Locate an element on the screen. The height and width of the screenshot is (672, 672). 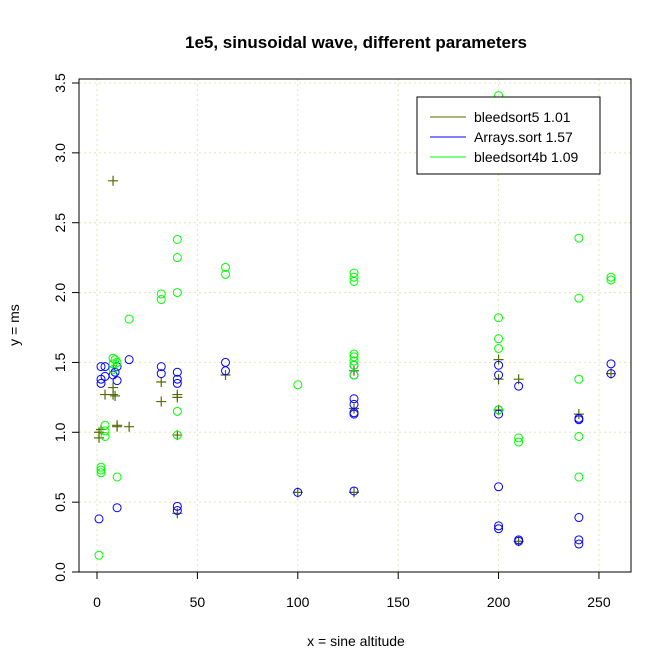
x-tick-label: 50 is located at coordinates (198, 602).